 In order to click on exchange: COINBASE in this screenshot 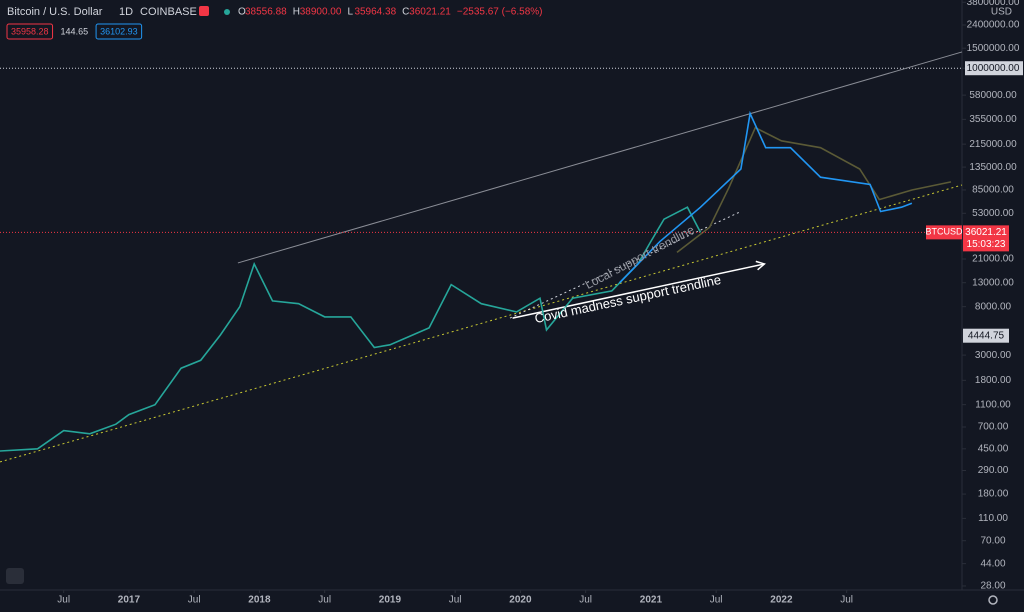, I will do `click(168, 12)`.